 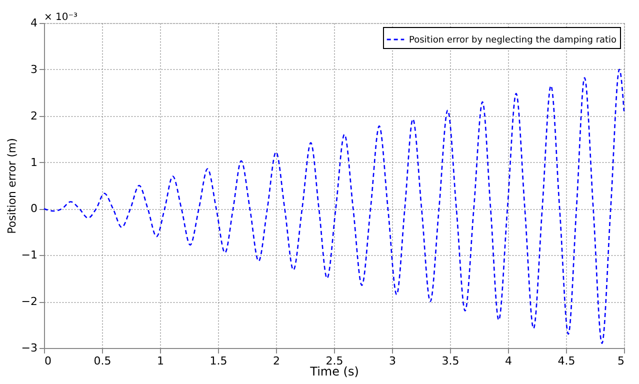 I want to click on x-tick-label: 0.5, so click(x=103, y=361).